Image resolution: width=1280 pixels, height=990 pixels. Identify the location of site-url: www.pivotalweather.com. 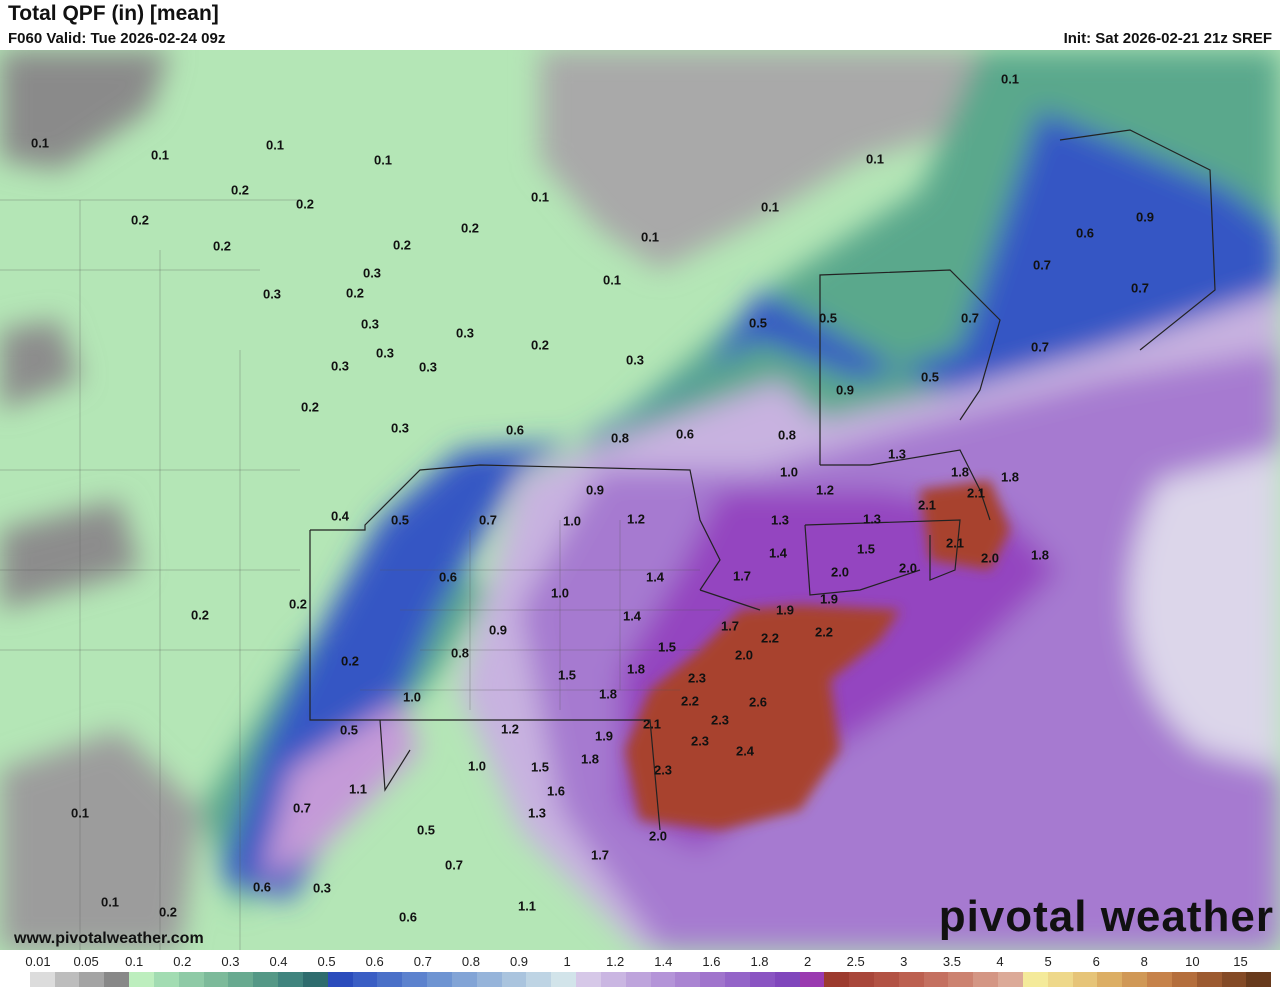
(109, 938).